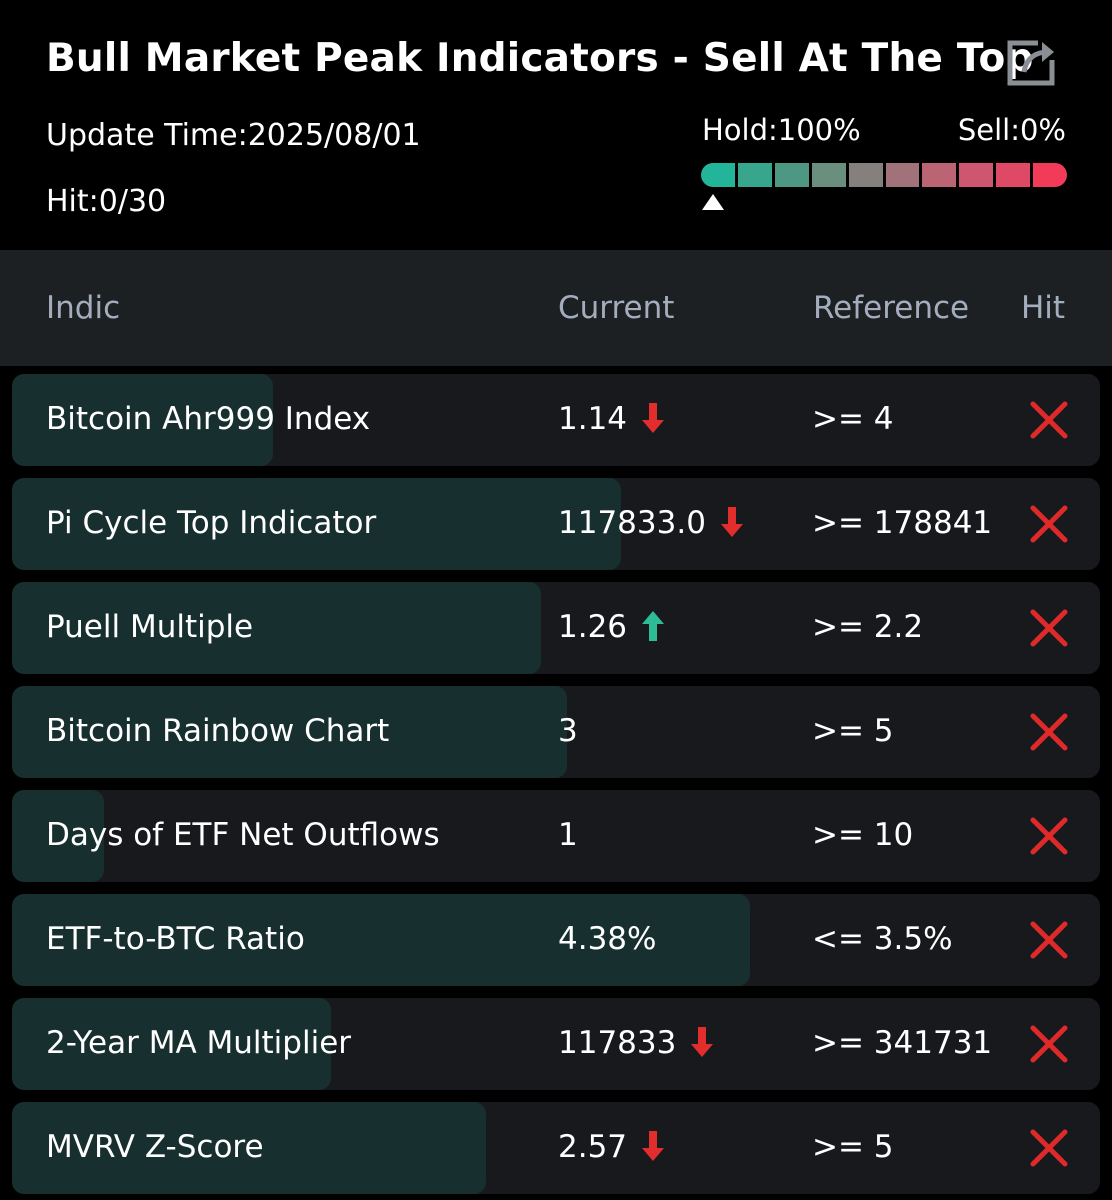  I want to click on indicator-name: Days of ETF Net Outflows, so click(243, 835).